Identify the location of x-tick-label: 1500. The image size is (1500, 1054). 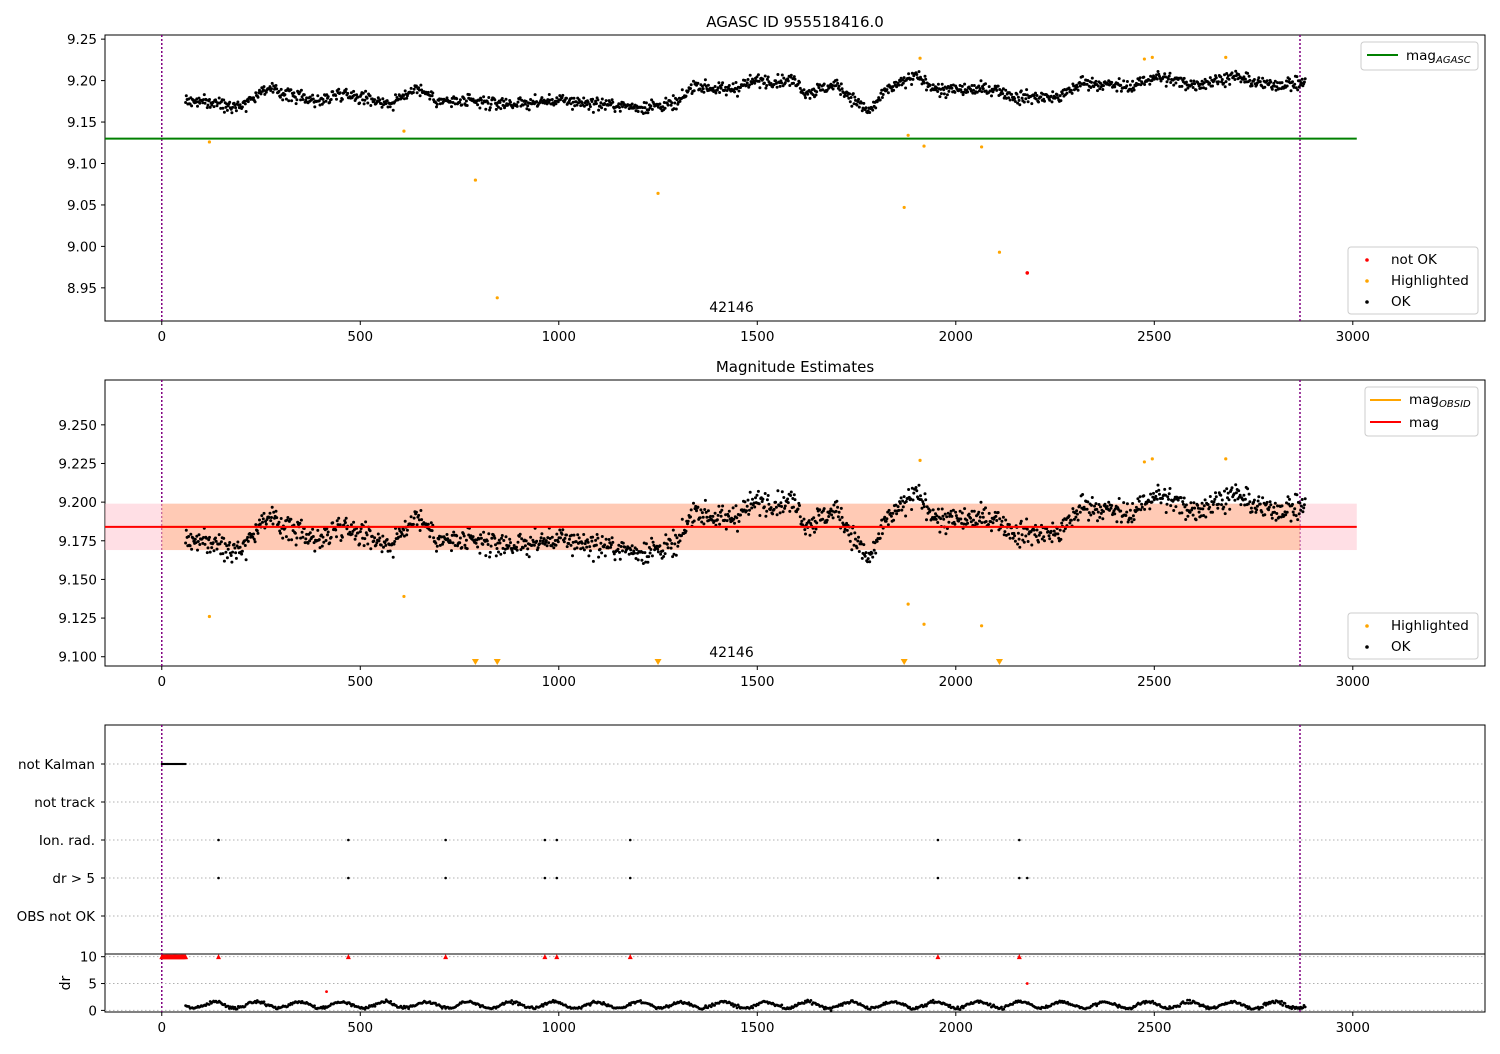
(757, 1028).